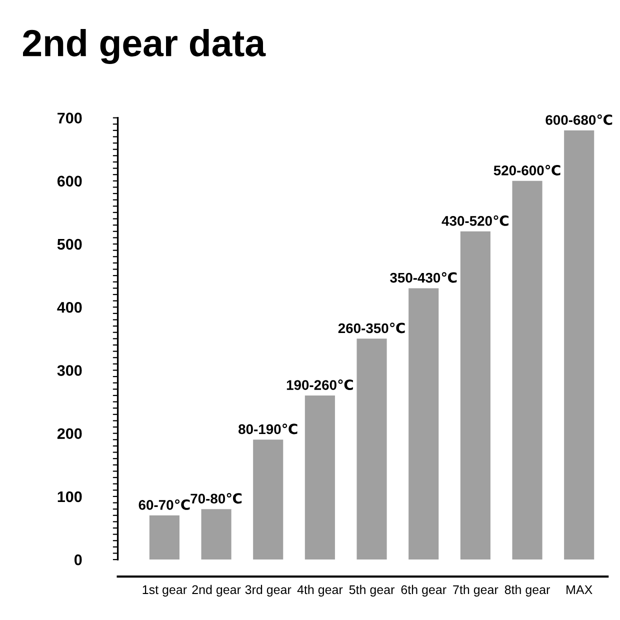 This screenshot has width=620, height=620. Describe the element at coordinates (371, 590) in the screenshot. I see `x-tick-label: 5th gear` at that location.